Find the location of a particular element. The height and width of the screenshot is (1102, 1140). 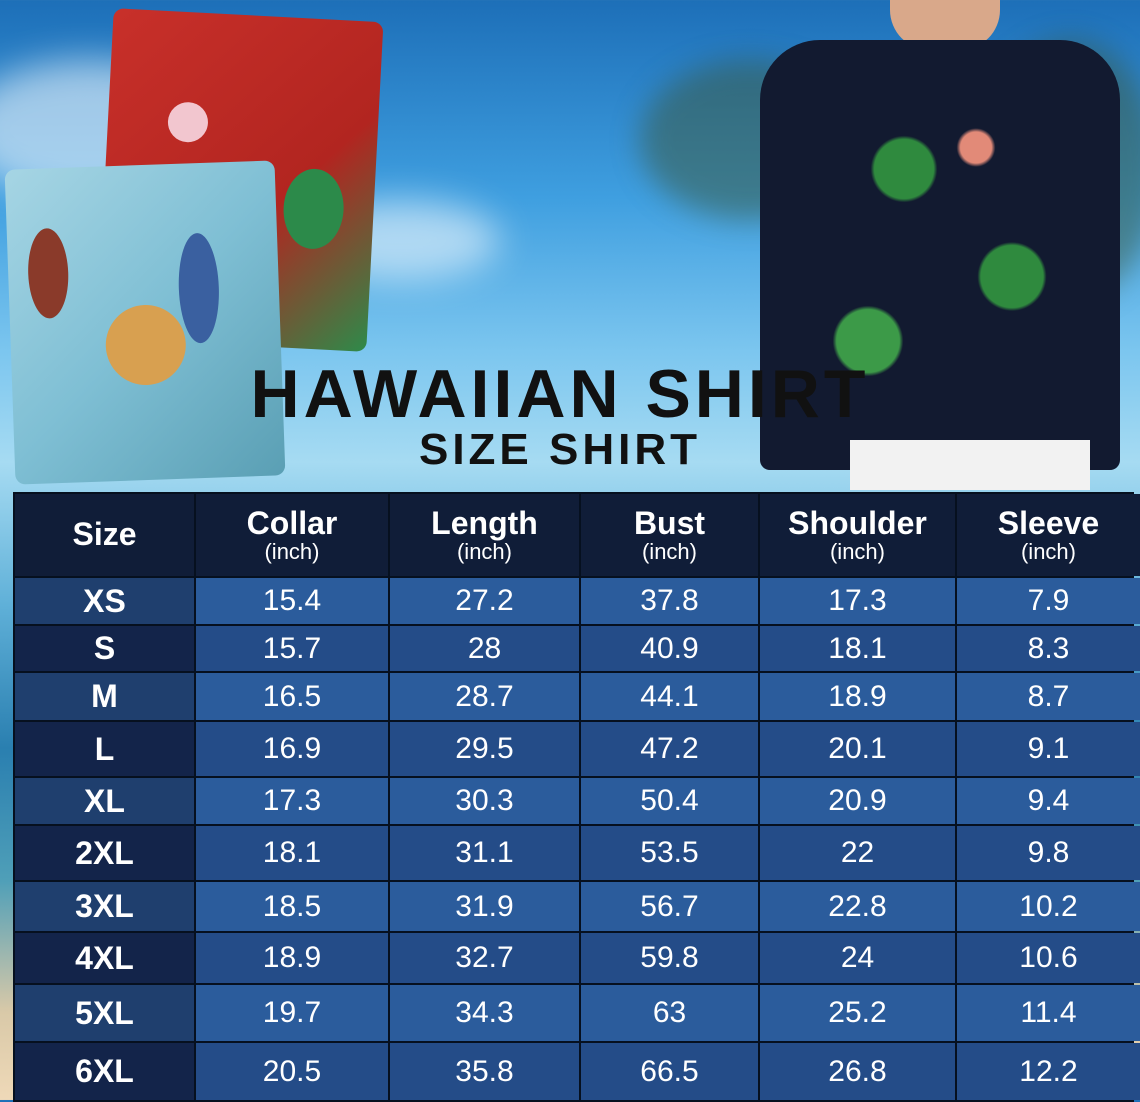

header-size: Size is located at coordinates (104, 535).